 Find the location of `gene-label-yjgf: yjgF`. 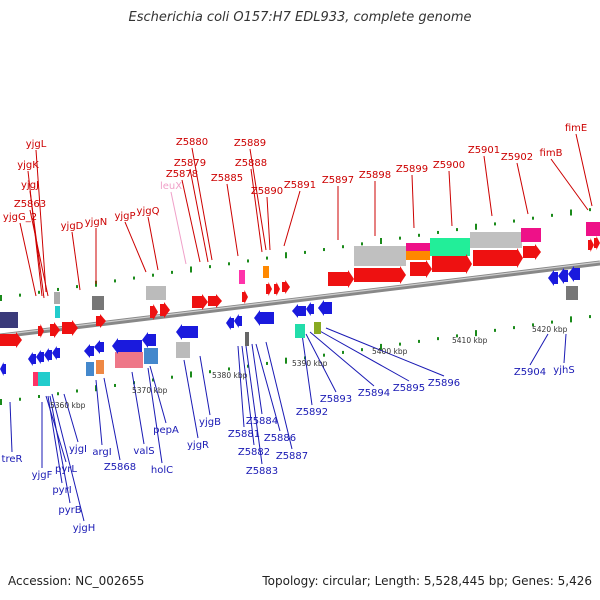

gene-label-yjgf: yjgF is located at coordinates (42, 475).